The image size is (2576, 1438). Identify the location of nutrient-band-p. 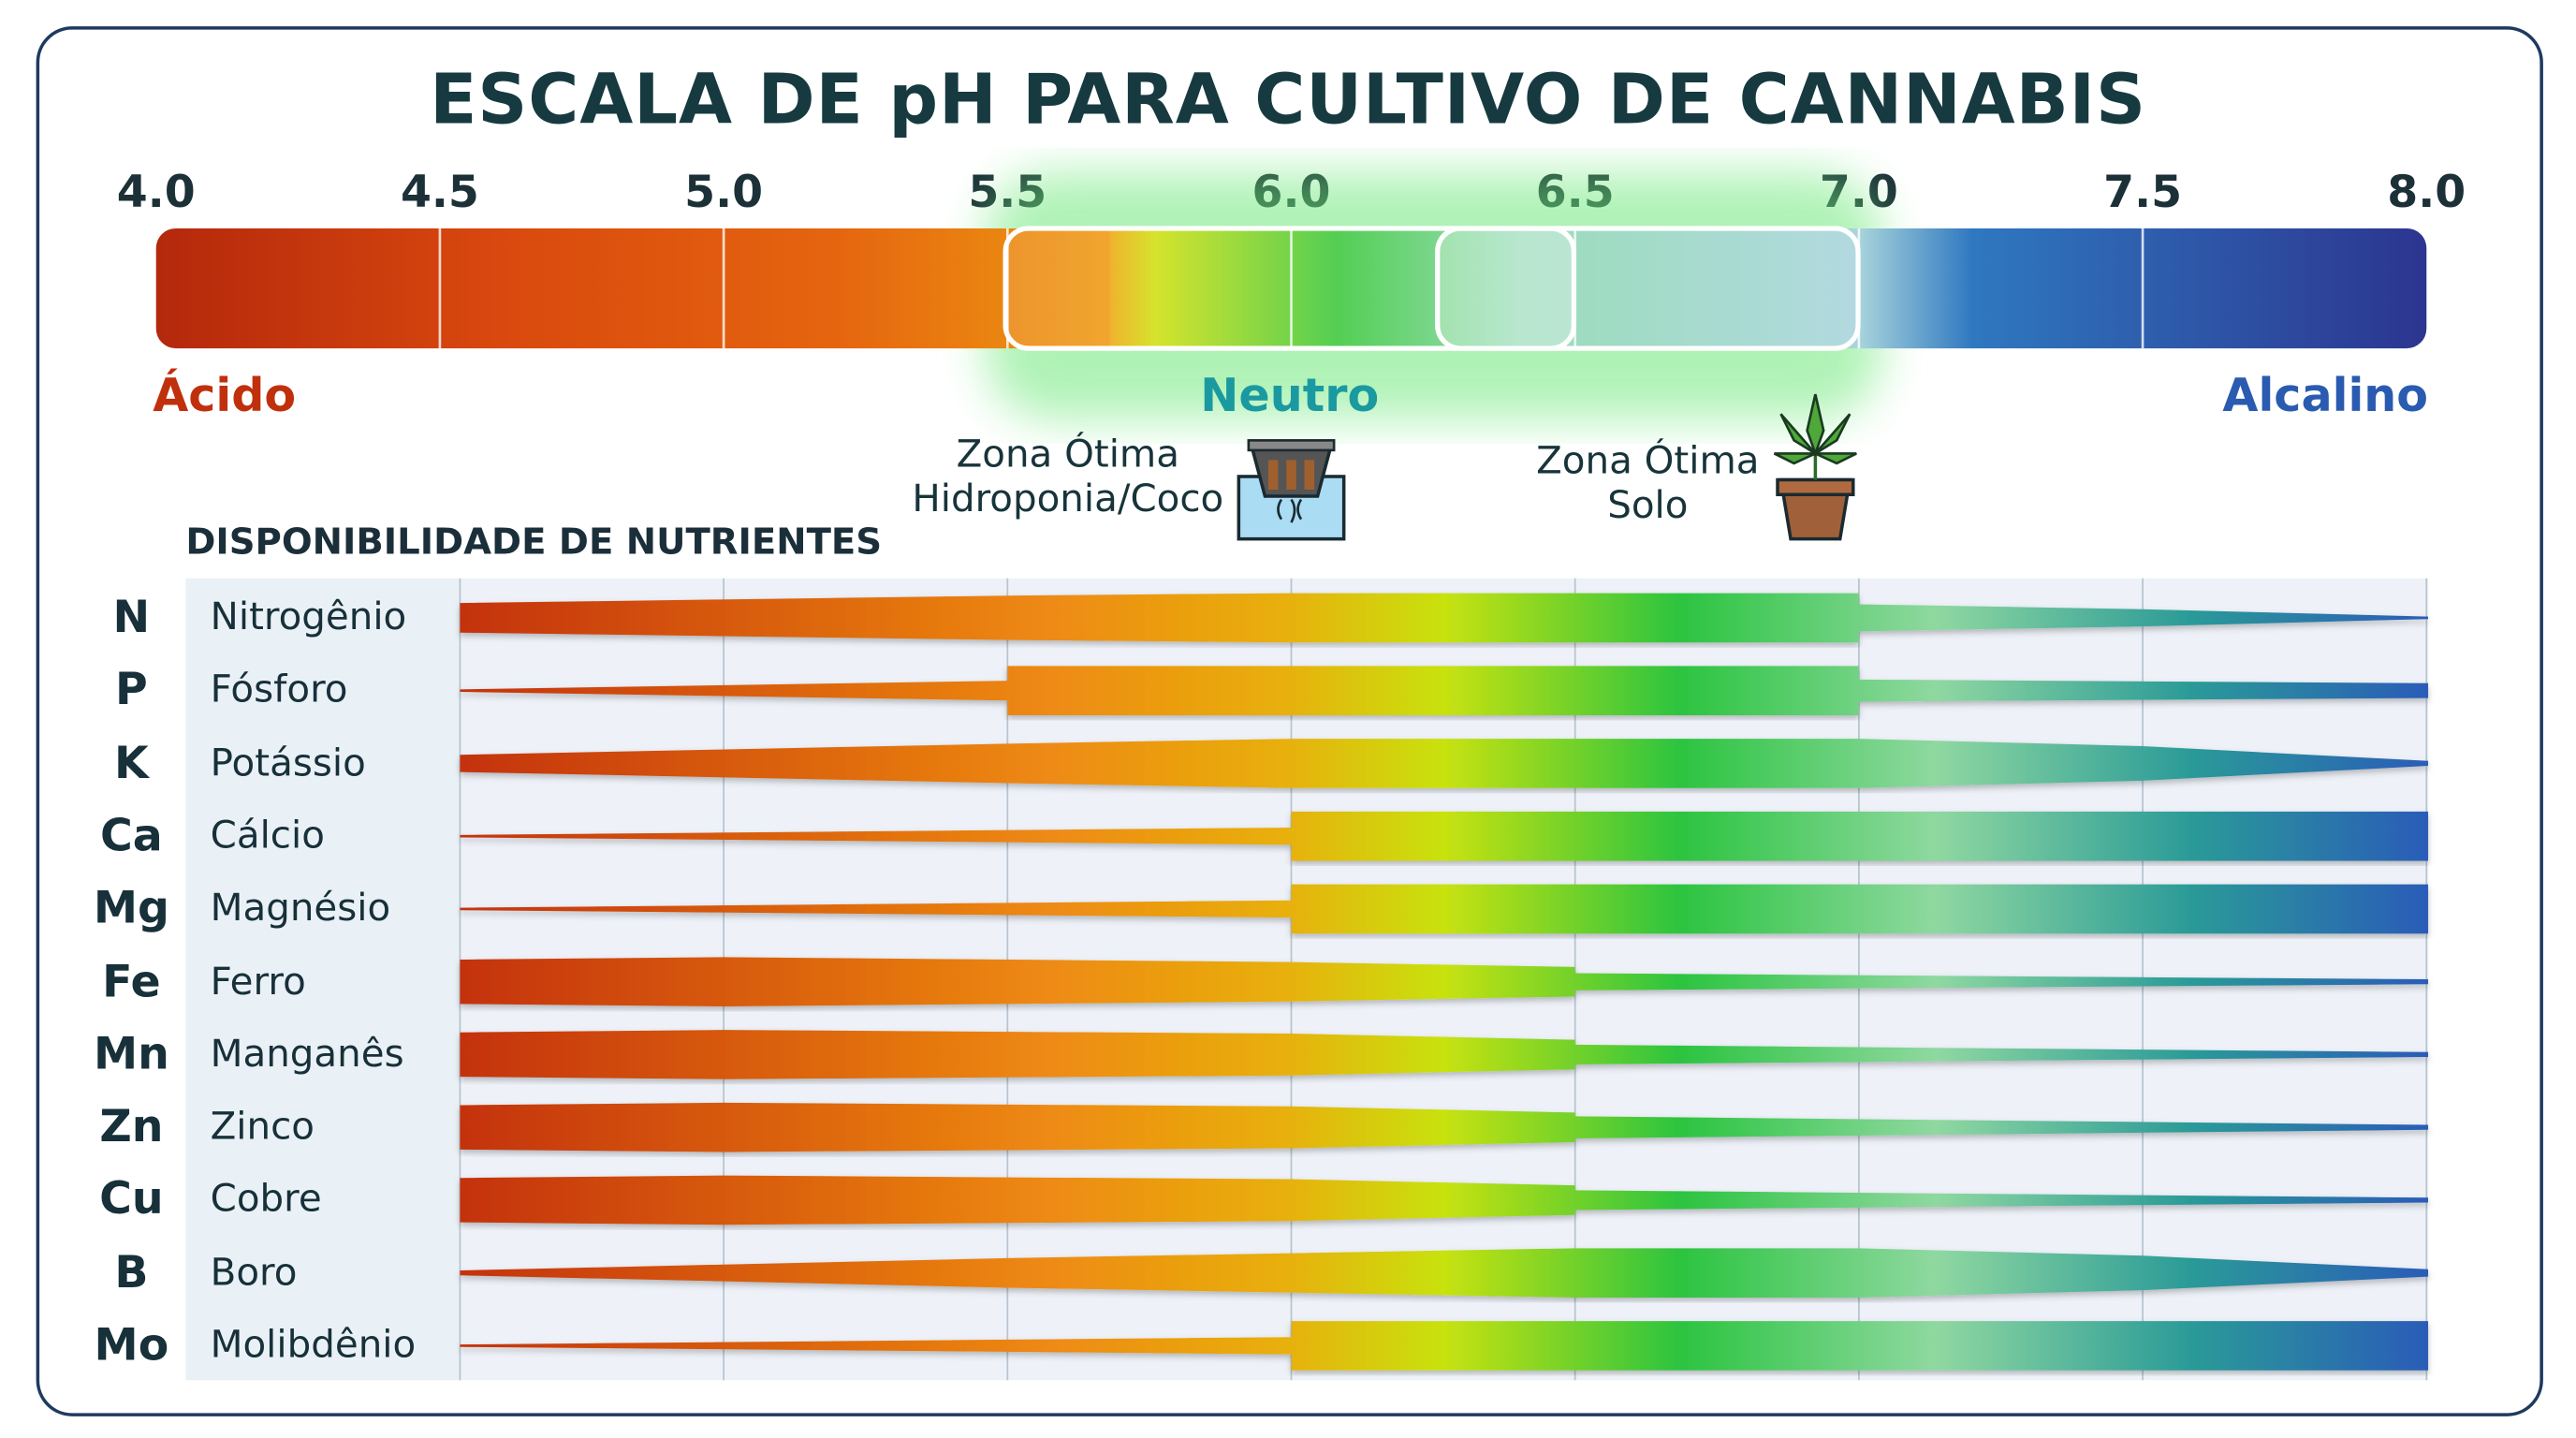
(1444, 690).